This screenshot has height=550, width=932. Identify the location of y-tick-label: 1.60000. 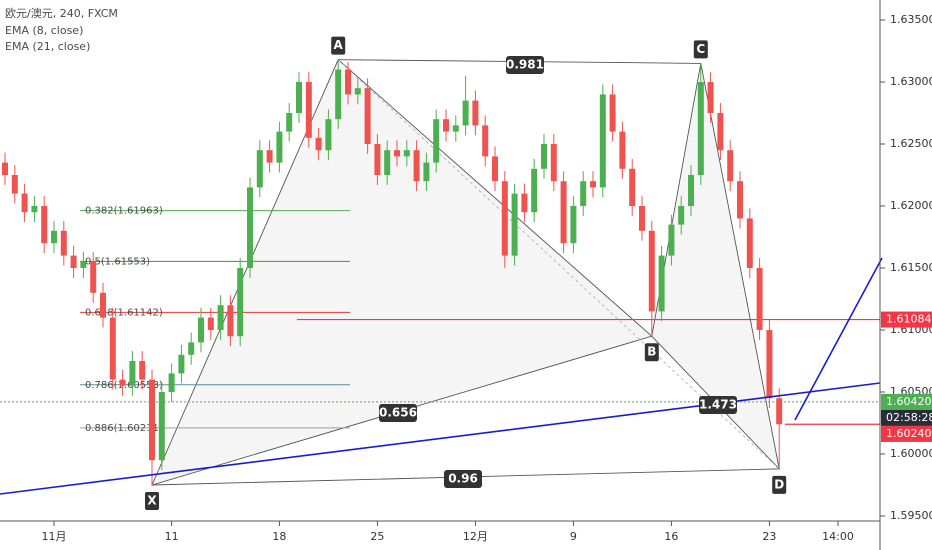
(911, 453).